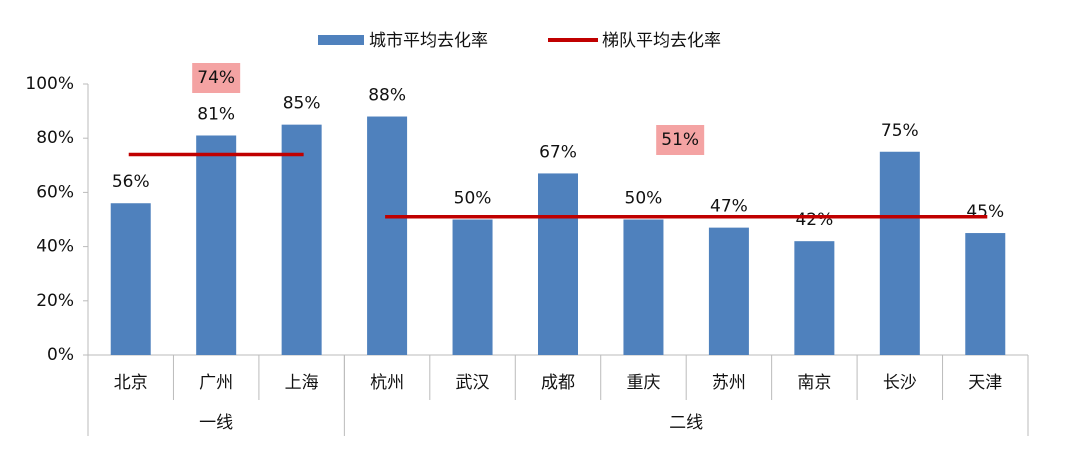 The image size is (1080, 460). I want to click on x-tick-label: 北京, so click(131, 383).